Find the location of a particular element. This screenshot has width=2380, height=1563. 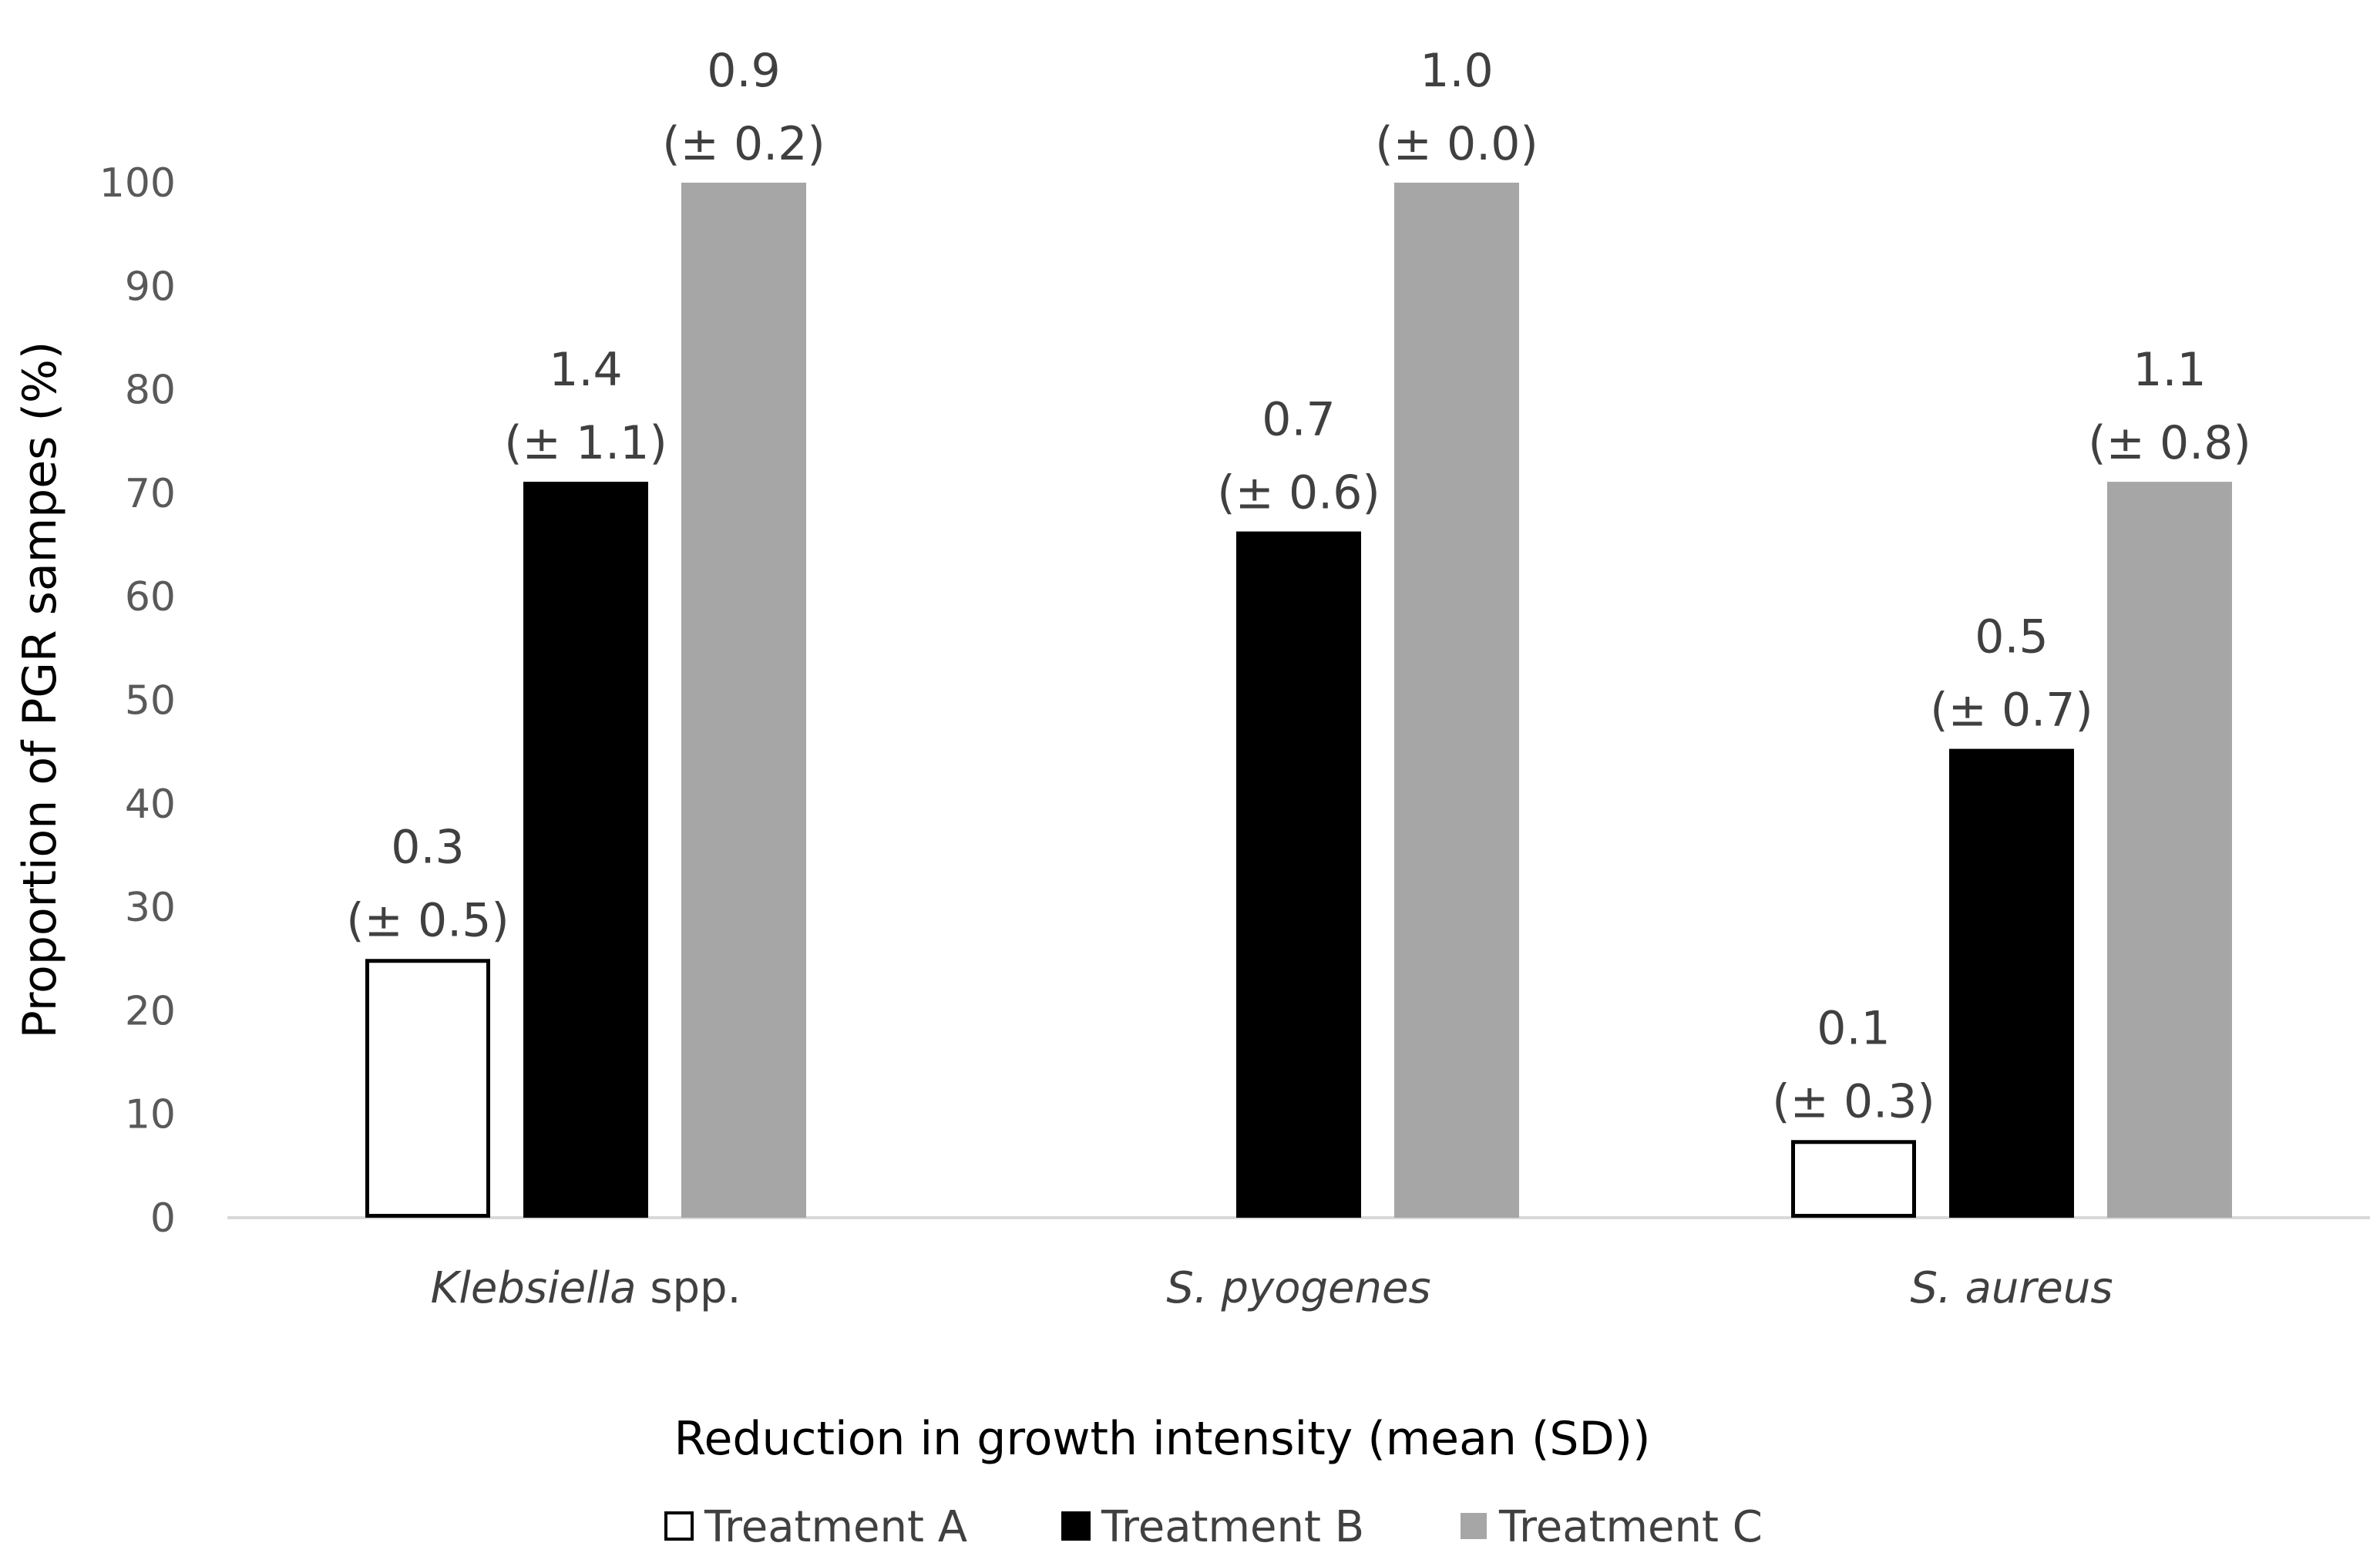

data-label-sd: (± 1.1) is located at coordinates (585, 443).